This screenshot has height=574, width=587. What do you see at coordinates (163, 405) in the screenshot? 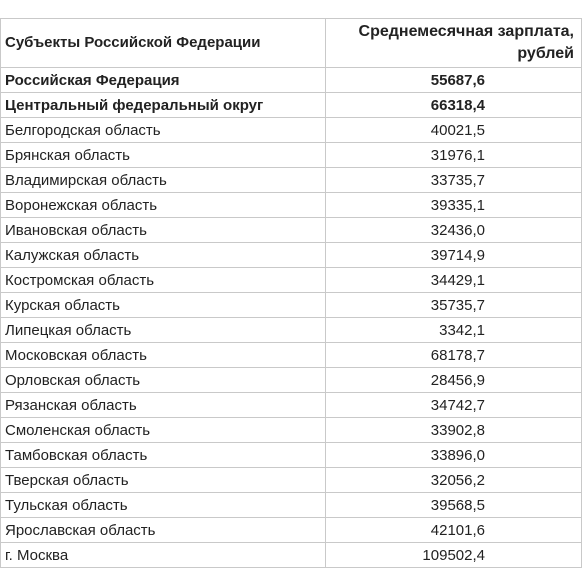
I see `region-name-cell: Рязанская область` at bounding box center [163, 405].